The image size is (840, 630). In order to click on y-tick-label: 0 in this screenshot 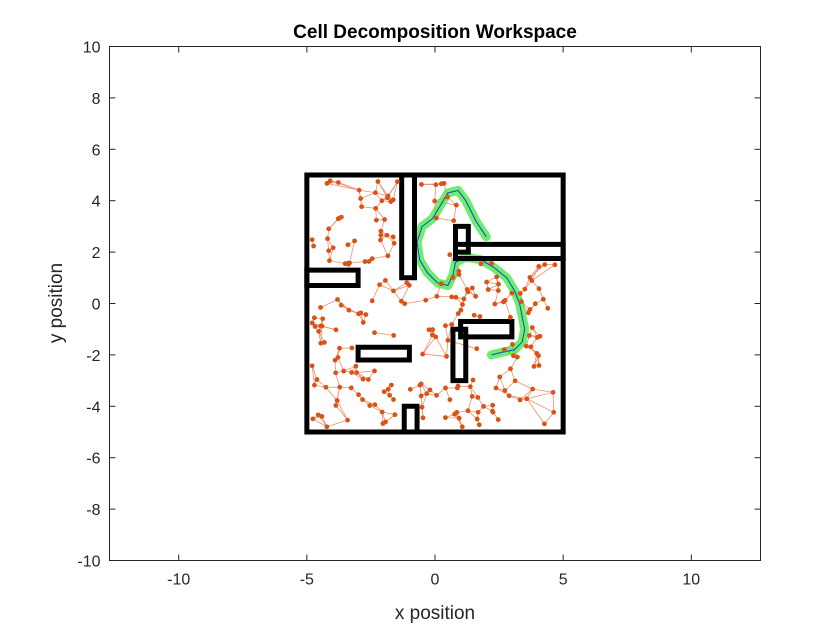, I will do `click(96, 305)`.